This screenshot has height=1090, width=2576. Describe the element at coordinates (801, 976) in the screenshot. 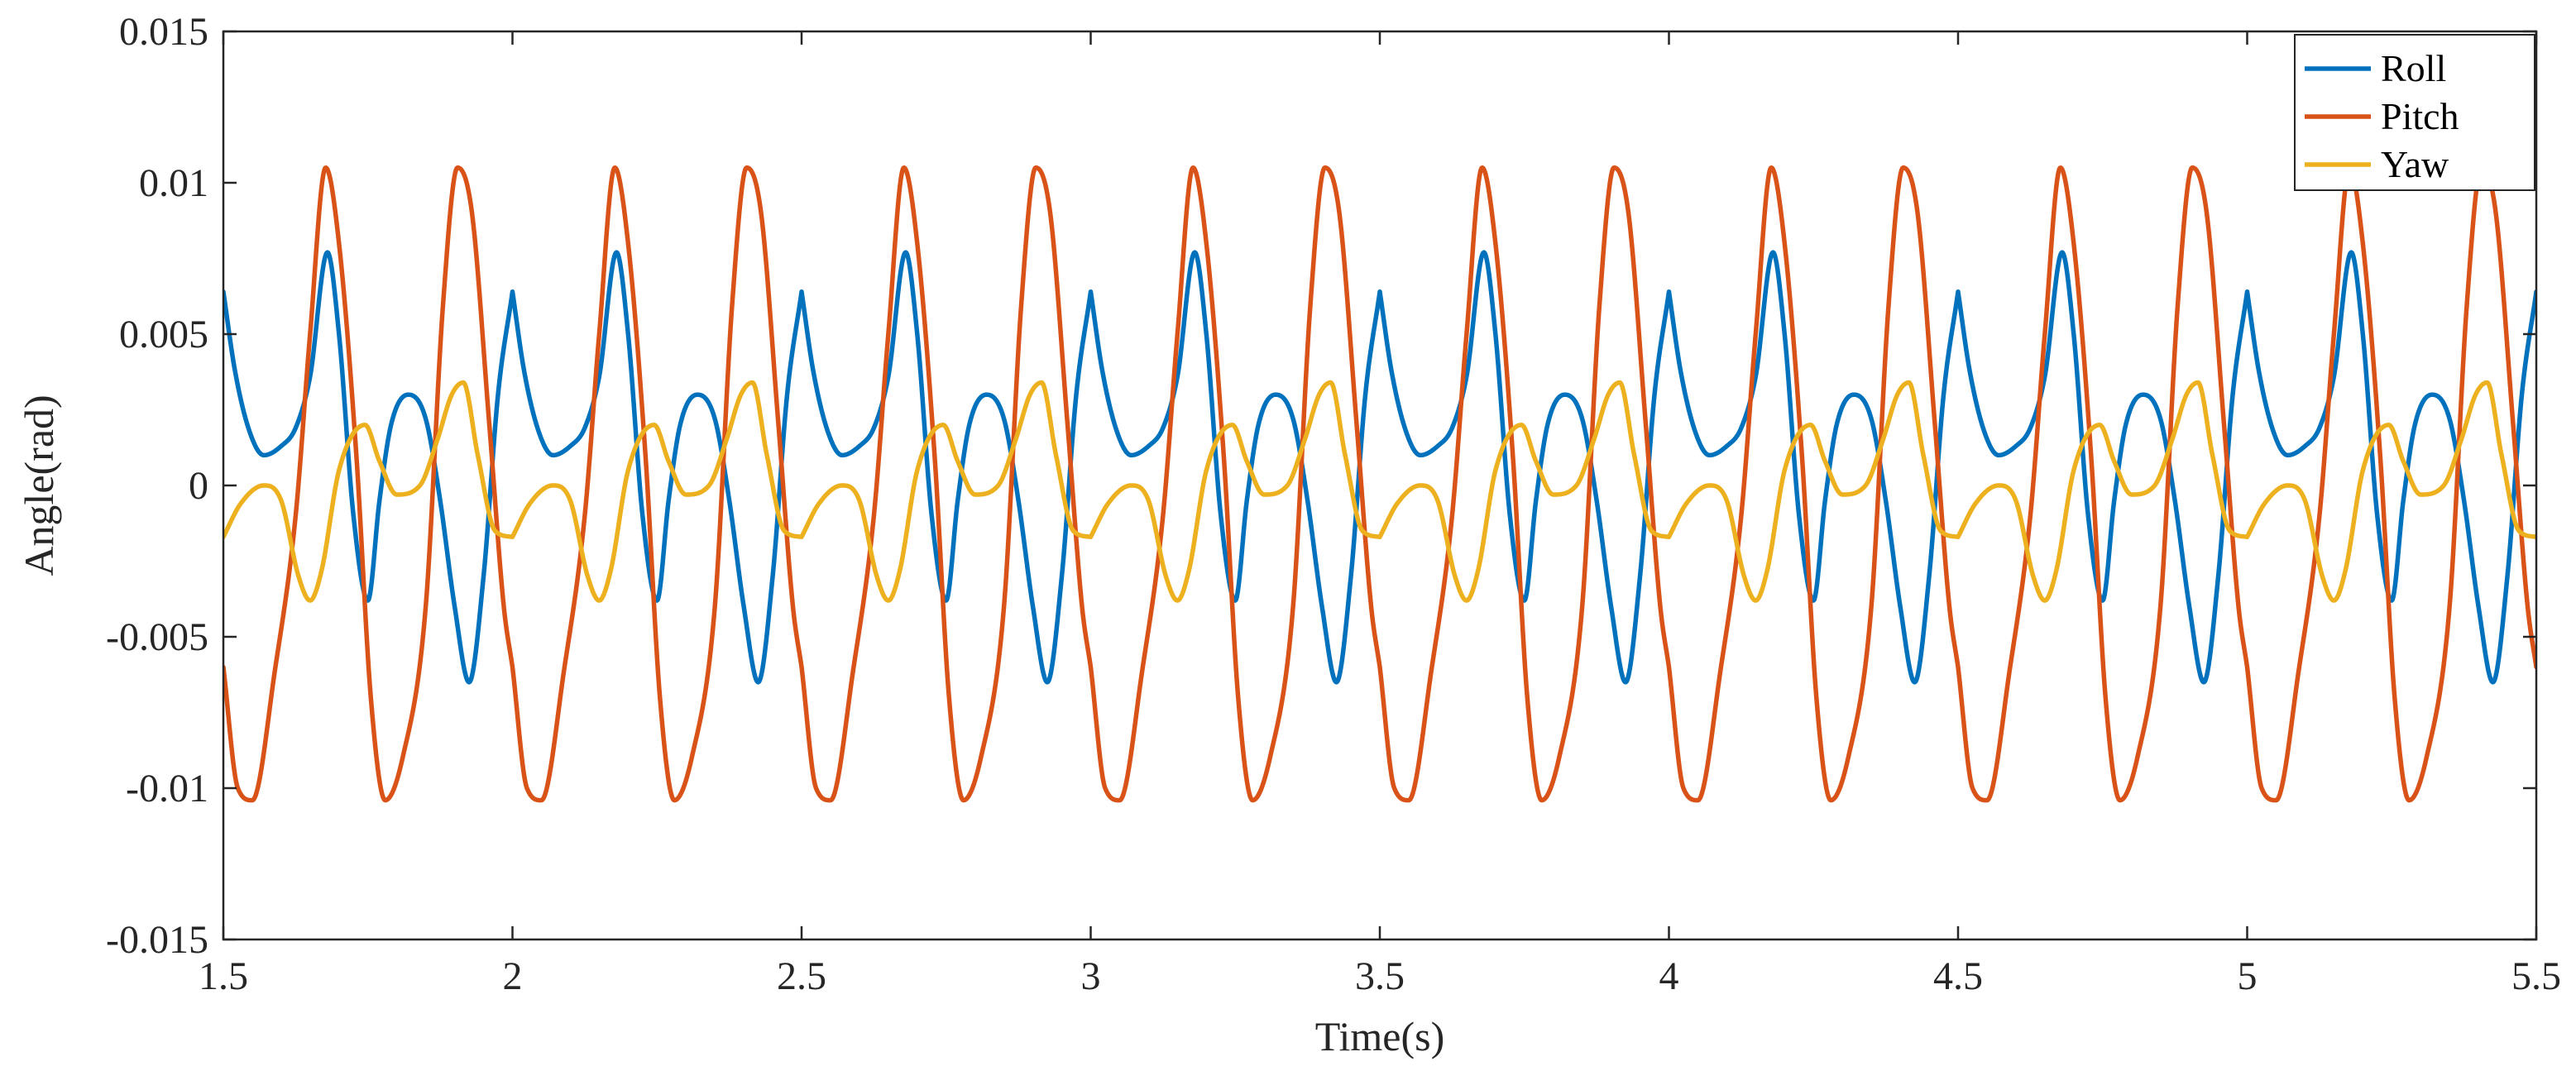

I see `x-tick-label: 2.5` at that location.